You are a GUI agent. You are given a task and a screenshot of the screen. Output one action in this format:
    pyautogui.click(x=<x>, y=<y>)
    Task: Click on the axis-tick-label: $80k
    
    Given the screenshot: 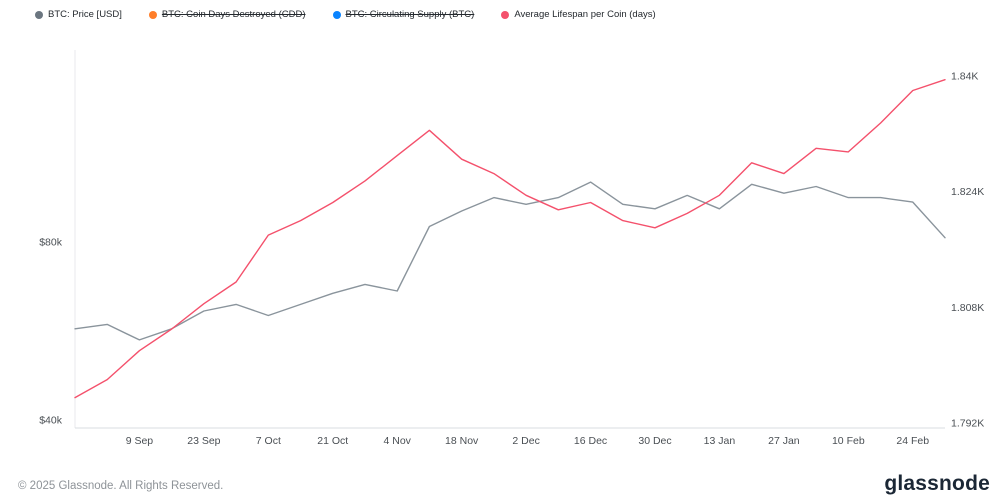 What is the action you would take?
    pyautogui.click(x=51, y=243)
    